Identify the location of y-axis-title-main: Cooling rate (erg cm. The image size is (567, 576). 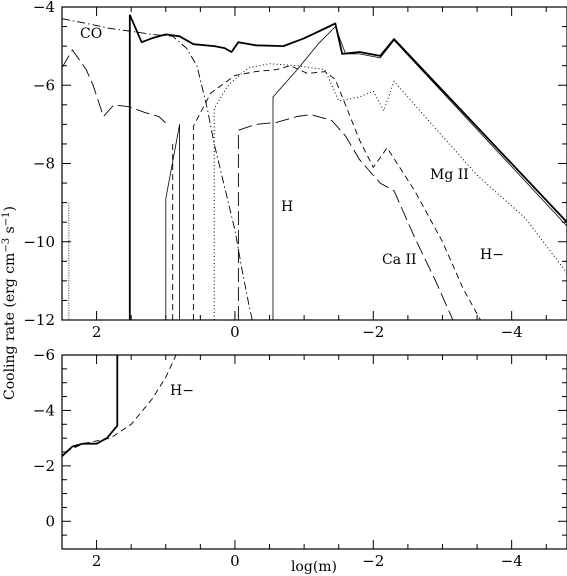
(10, 326).